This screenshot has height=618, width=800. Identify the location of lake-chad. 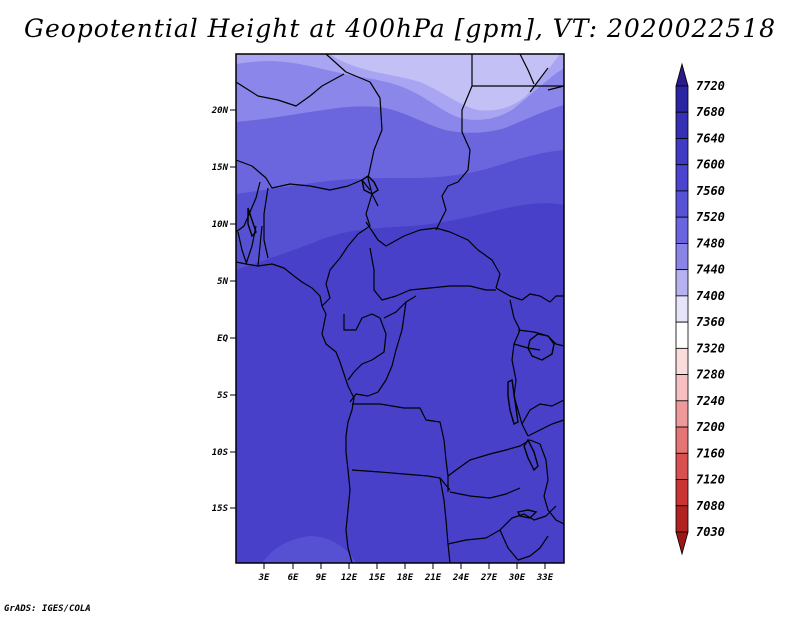
(370, 185).